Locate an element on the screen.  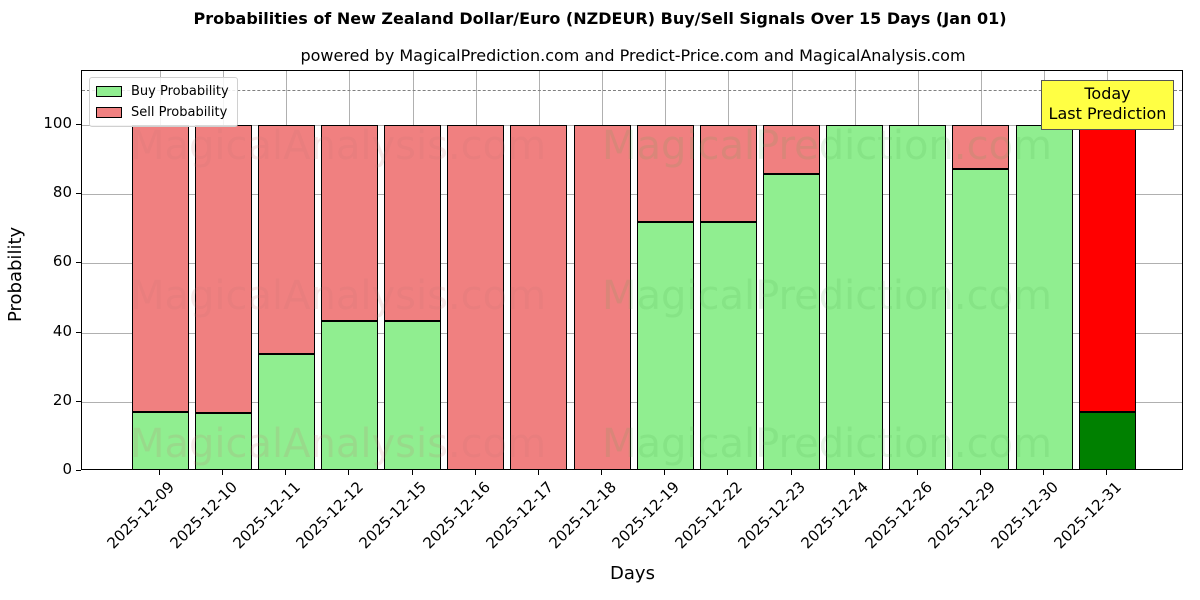
x-tick-label: 2025-12-15 is located at coordinates (393, 515).